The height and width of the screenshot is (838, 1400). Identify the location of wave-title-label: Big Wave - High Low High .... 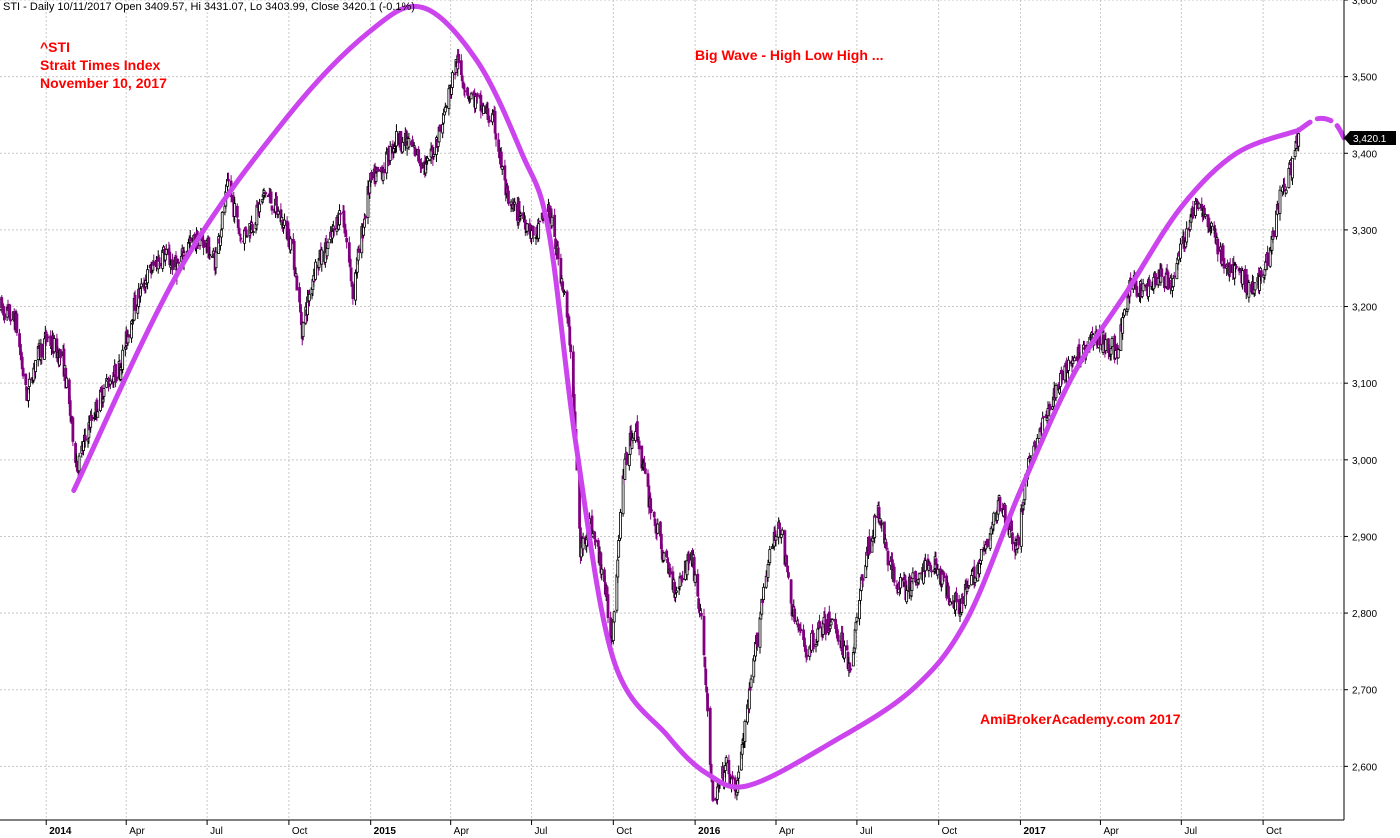
(789, 55).